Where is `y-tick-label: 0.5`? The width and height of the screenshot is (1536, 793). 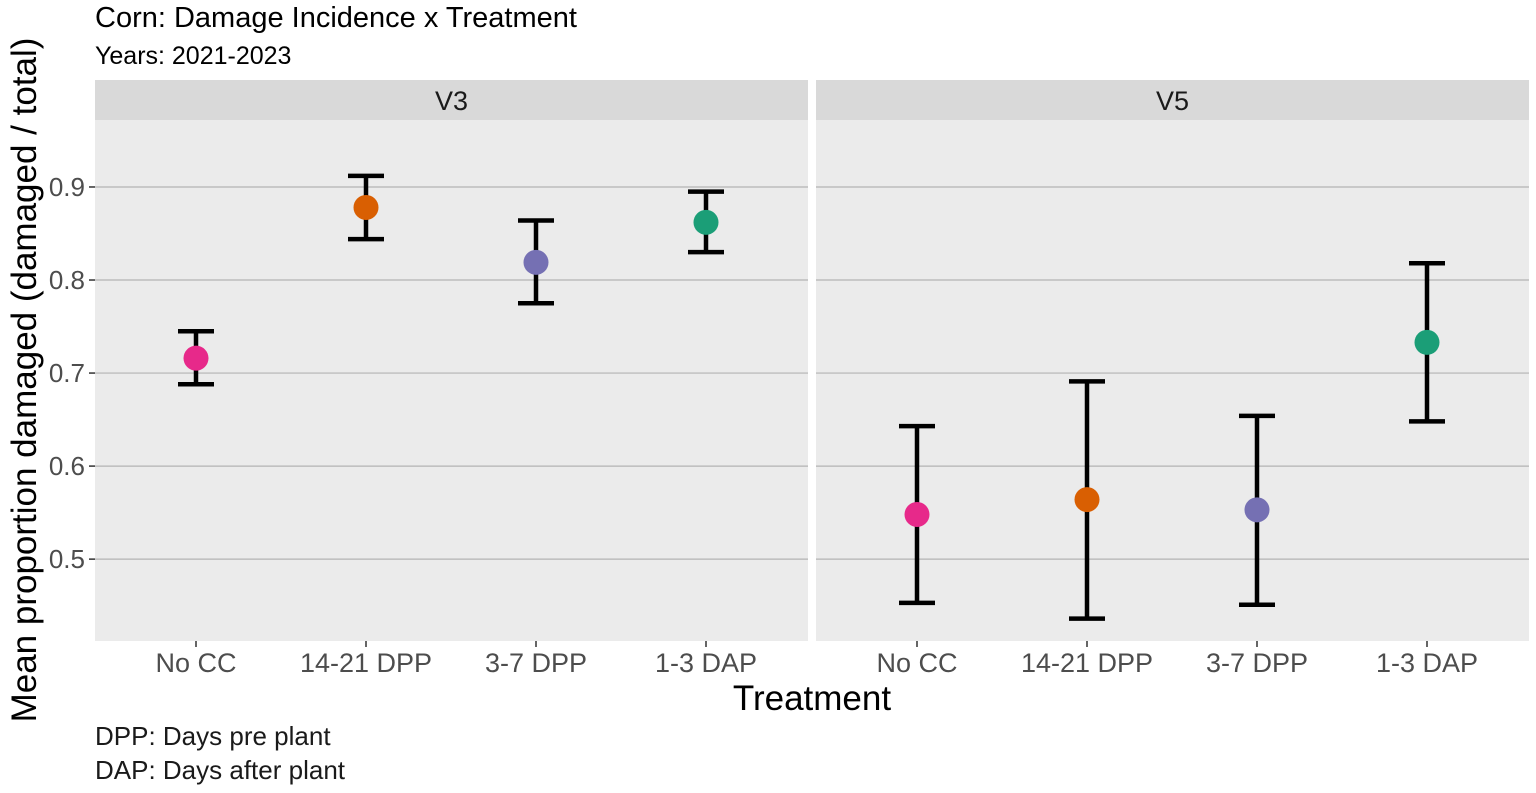 y-tick-label: 0.5 is located at coordinates (67, 559).